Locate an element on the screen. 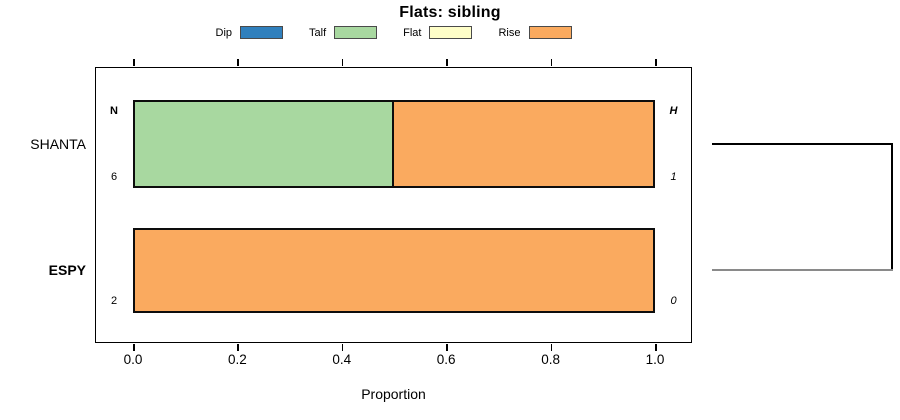 The height and width of the screenshot is (420, 900). legend-swatch-talf-icon is located at coordinates (356, 32).